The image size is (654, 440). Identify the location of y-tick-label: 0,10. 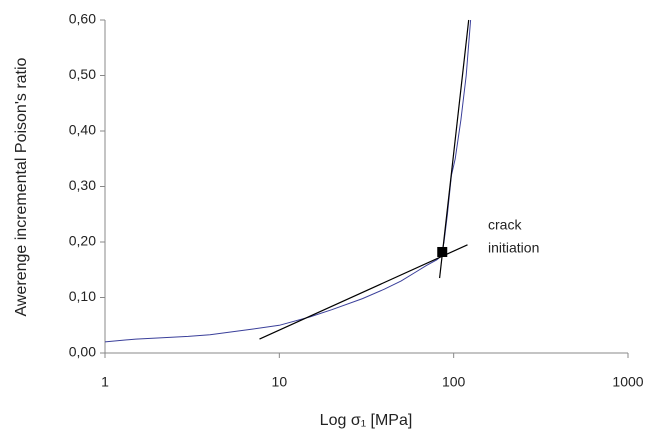
(82, 296).